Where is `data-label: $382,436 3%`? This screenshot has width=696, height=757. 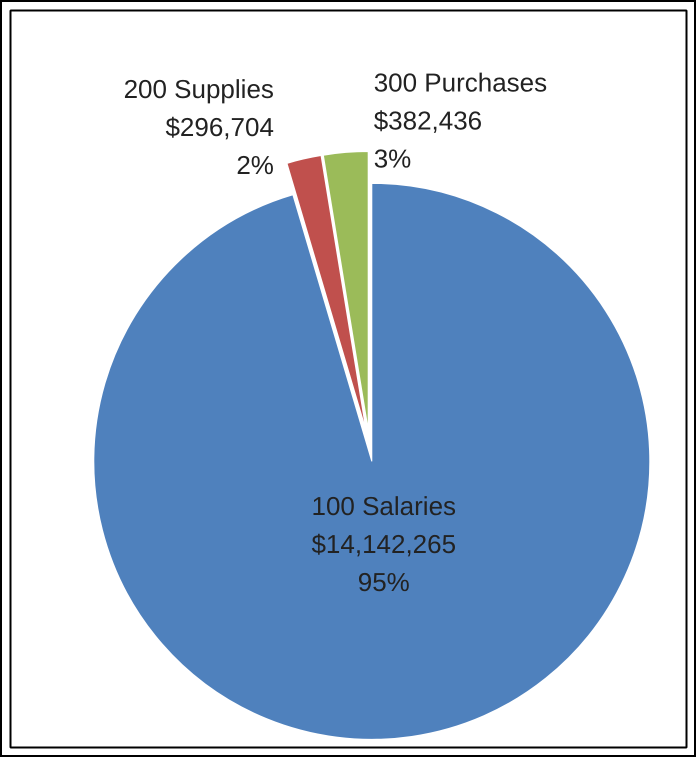 data-label: $382,436 3% is located at coordinates (428, 139).